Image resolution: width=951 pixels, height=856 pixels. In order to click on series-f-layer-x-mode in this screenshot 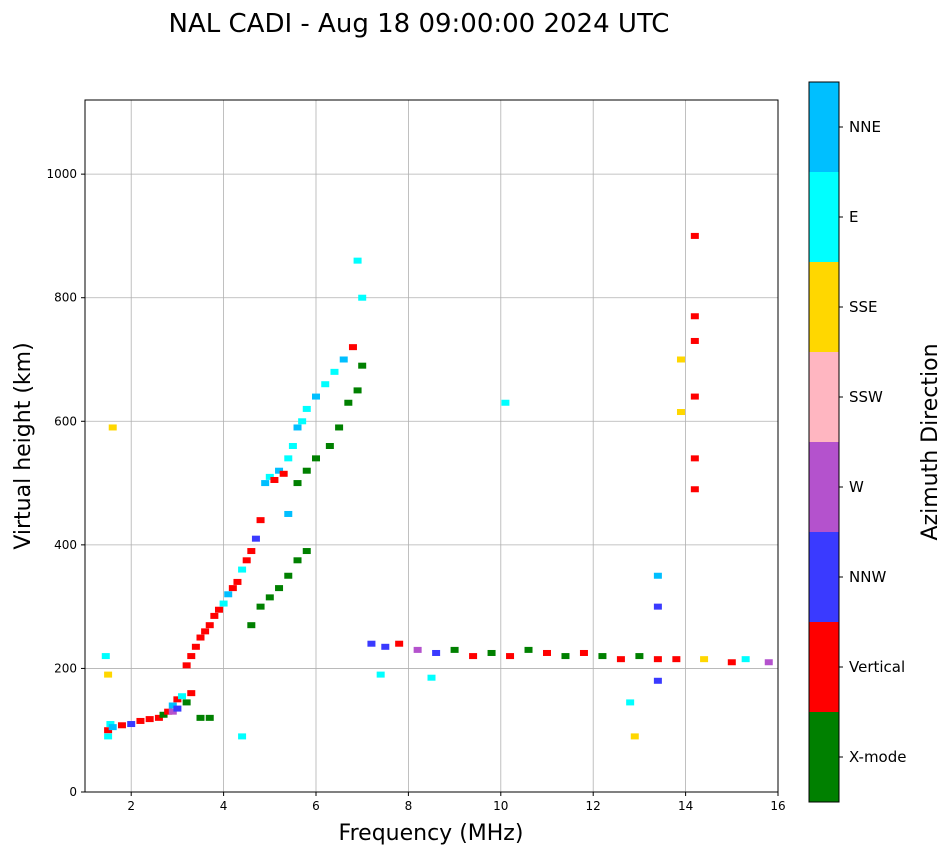, I will do `click(307, 495)`.